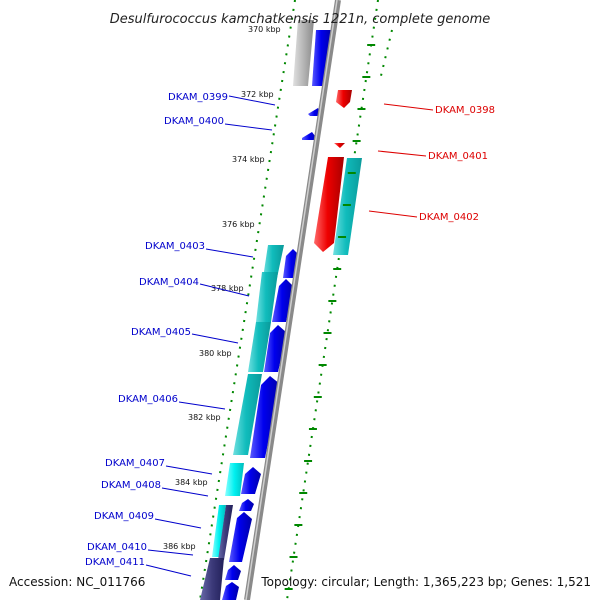  I want to click on feature-gray, so click(303, 53).